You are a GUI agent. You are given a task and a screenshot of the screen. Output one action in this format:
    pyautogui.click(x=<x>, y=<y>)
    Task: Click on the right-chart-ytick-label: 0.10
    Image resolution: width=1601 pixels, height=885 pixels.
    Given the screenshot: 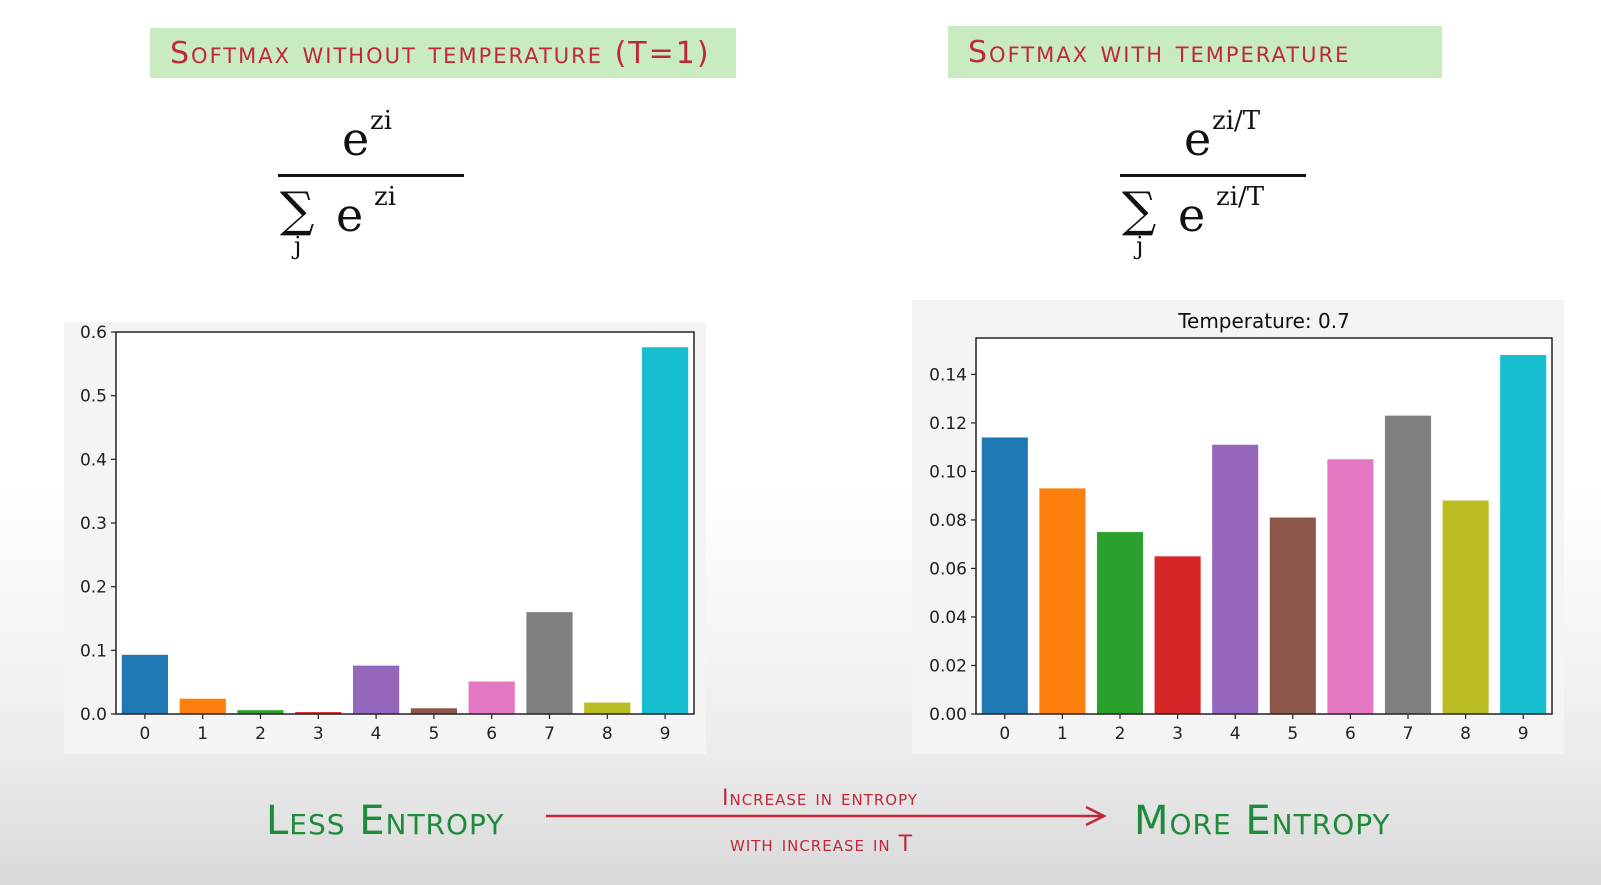 What is the action you would take?
    pyautogui.click(x=948, y=472)
    